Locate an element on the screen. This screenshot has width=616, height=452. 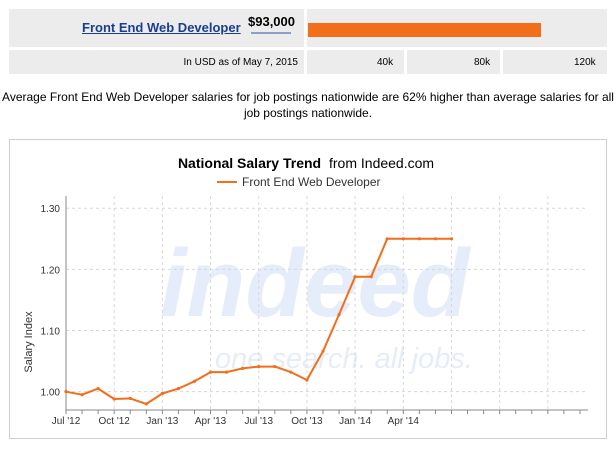
salary-bar is located at coordinates (424, 30).